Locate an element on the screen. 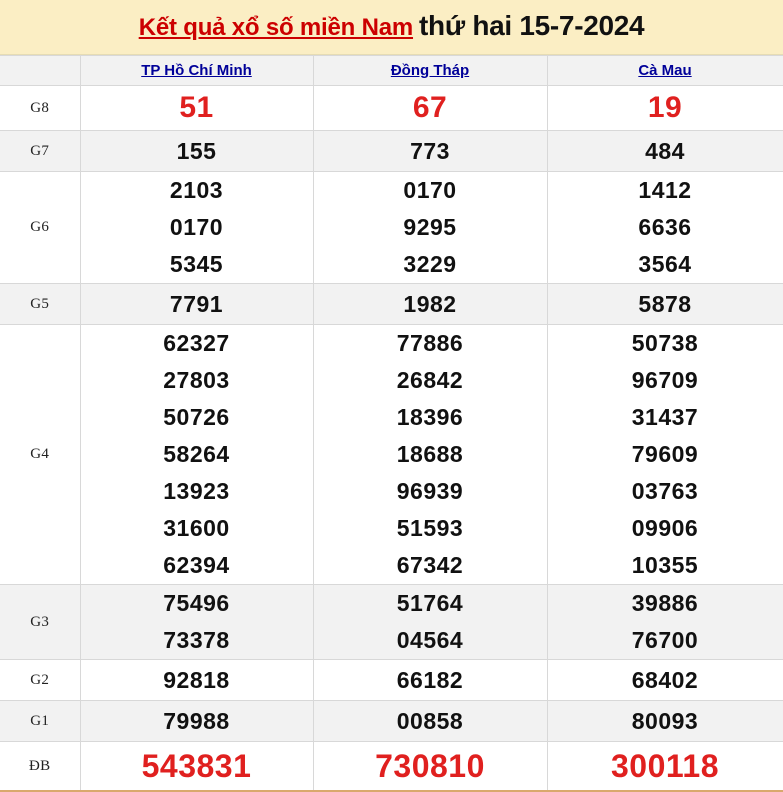 The image size is (783, 792). number-group: 75496 73378 is located at coordinates (197, 622).